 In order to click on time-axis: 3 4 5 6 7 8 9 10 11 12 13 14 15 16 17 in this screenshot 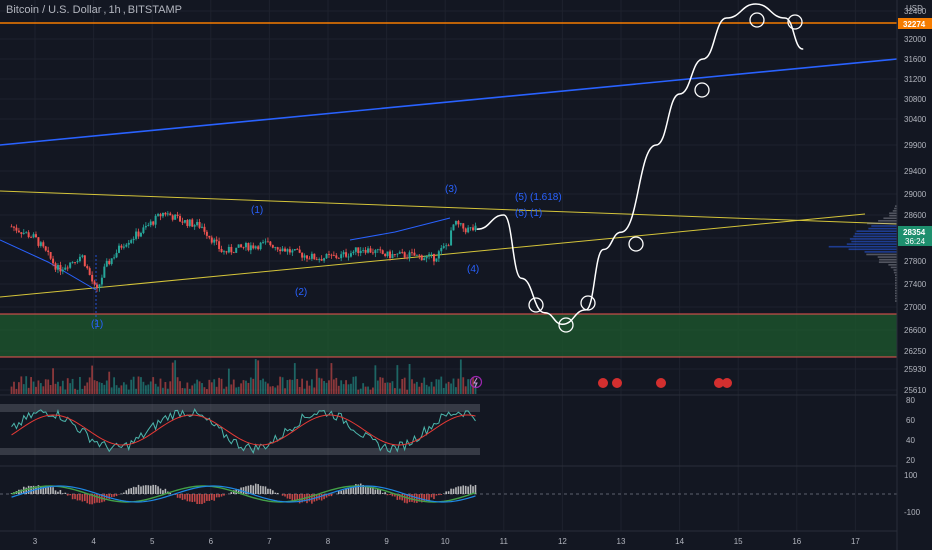, I will do `click(447, 541)`.